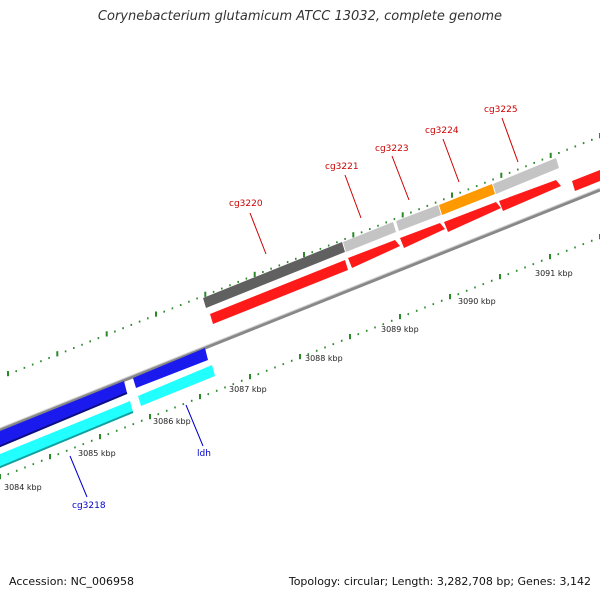  What do you see at coordinates (89, 506) in the screenshot?
I see `gene-label-cg3218: cg3218` at bounding box center [89, 506].